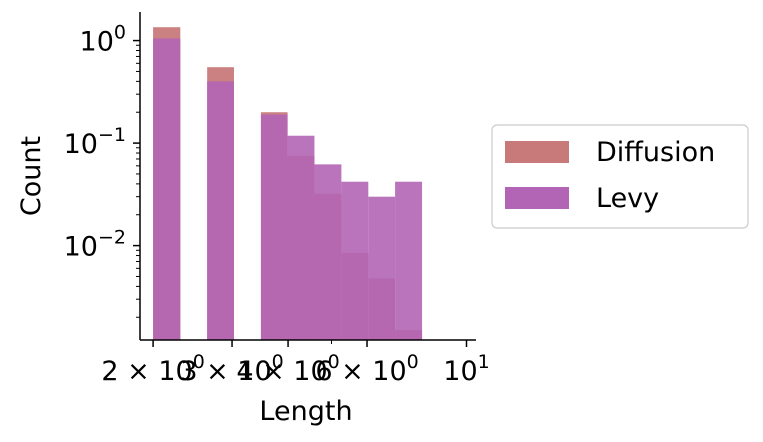  I want to click on y-tick-label-0: 10⁰, so click(103, 40).